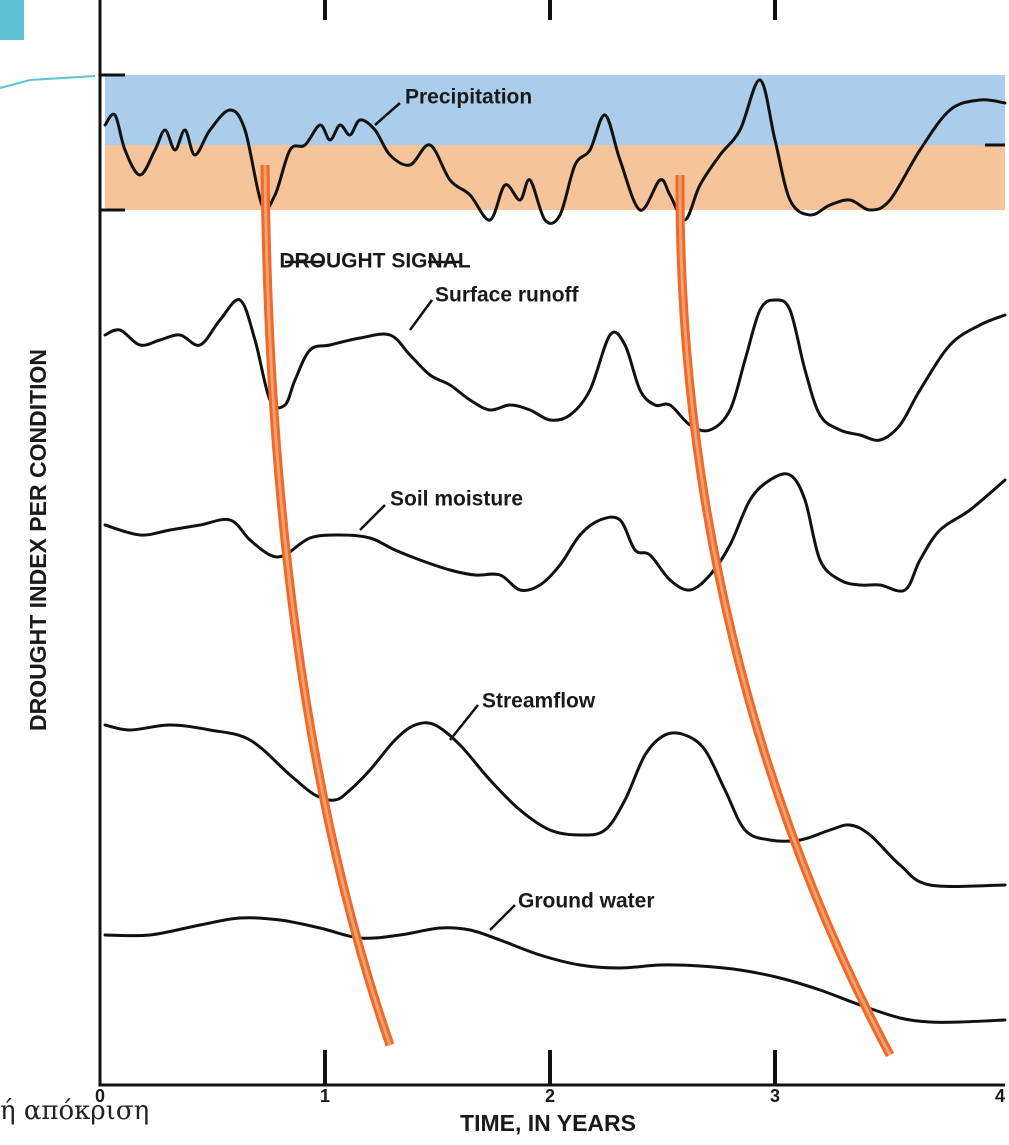  Describe the element at coordinates (48, 82) in the screenshot. I see `slide-fragment-line` at that location.